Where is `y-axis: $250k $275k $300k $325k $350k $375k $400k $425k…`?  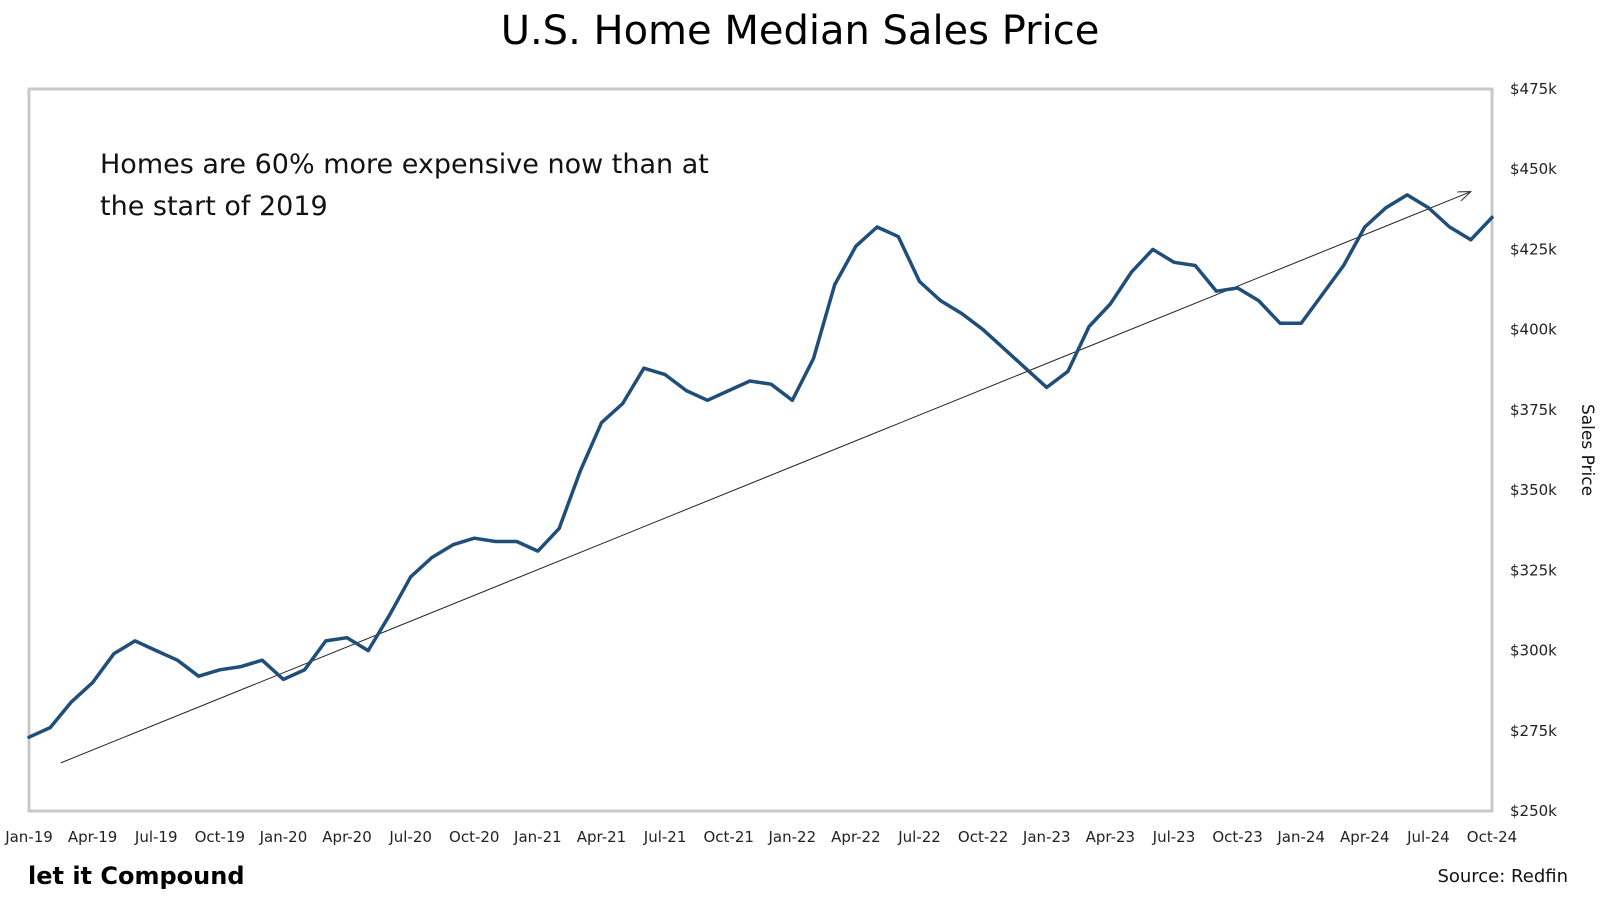
y-axis: $250k $275k $300k $325k $350k $375k $400k $425k… is located at coordinates (1533, 450).